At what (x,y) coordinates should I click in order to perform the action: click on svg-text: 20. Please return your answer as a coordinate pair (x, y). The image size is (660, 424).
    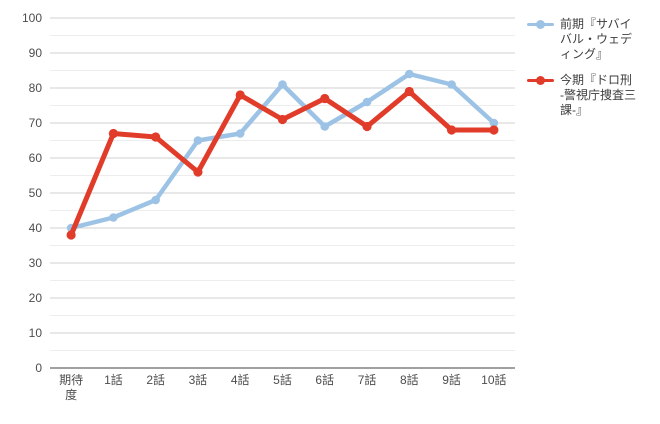
    Looking at the image, I should click on (36, 298).